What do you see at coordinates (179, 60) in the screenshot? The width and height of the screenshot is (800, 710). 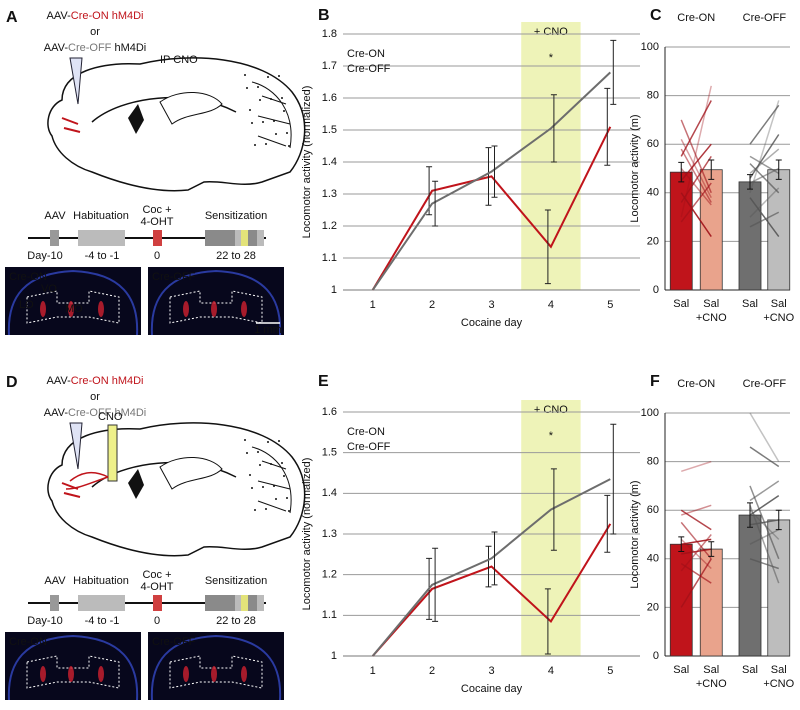 I see `cno-label: IP CNO` at bounding box center [179, 60].